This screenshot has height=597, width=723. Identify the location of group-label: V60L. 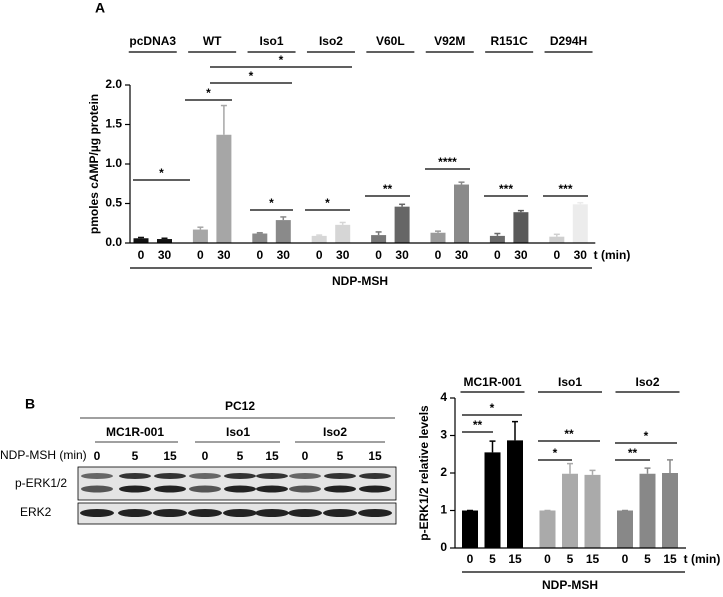
(390, 41).